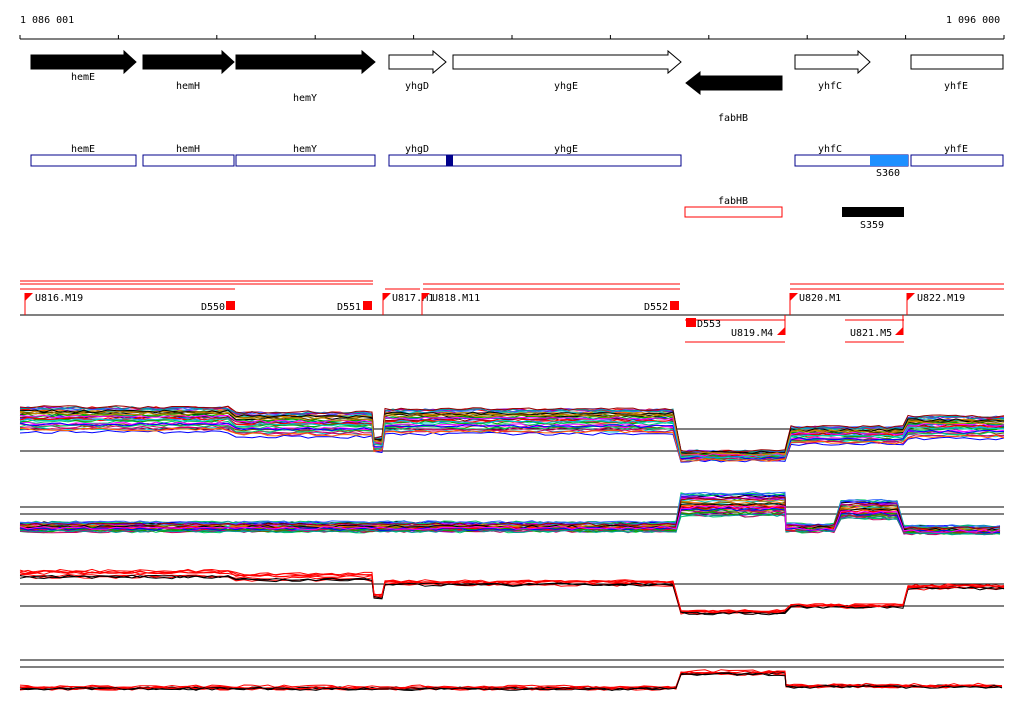 The width and height of the screenshot is (1024, 719). I want to click on gene-hemY: hemY, so click(305, 76).